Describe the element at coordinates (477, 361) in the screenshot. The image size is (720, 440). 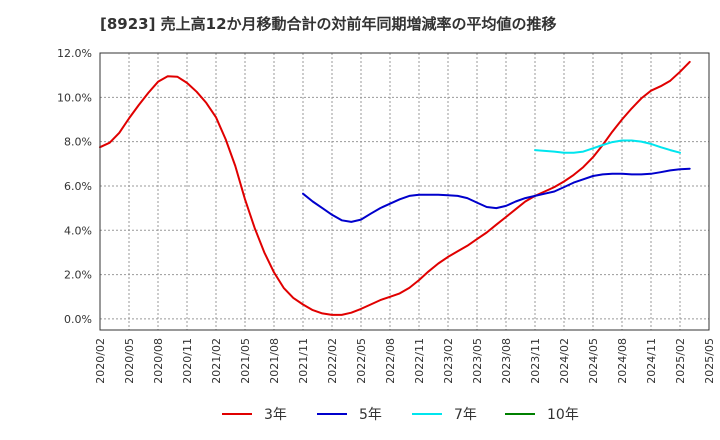
I see `x-tick-label: 2023/05` at that location.